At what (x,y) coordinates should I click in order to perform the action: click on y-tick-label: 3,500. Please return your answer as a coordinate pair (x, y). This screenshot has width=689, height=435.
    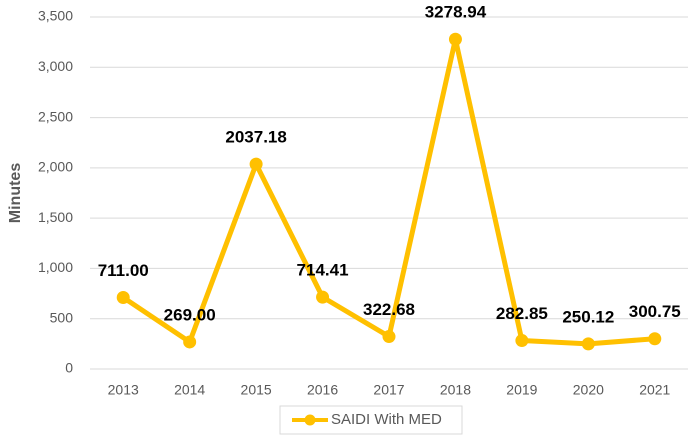
    Looking at the image, I should click on (55, 16).